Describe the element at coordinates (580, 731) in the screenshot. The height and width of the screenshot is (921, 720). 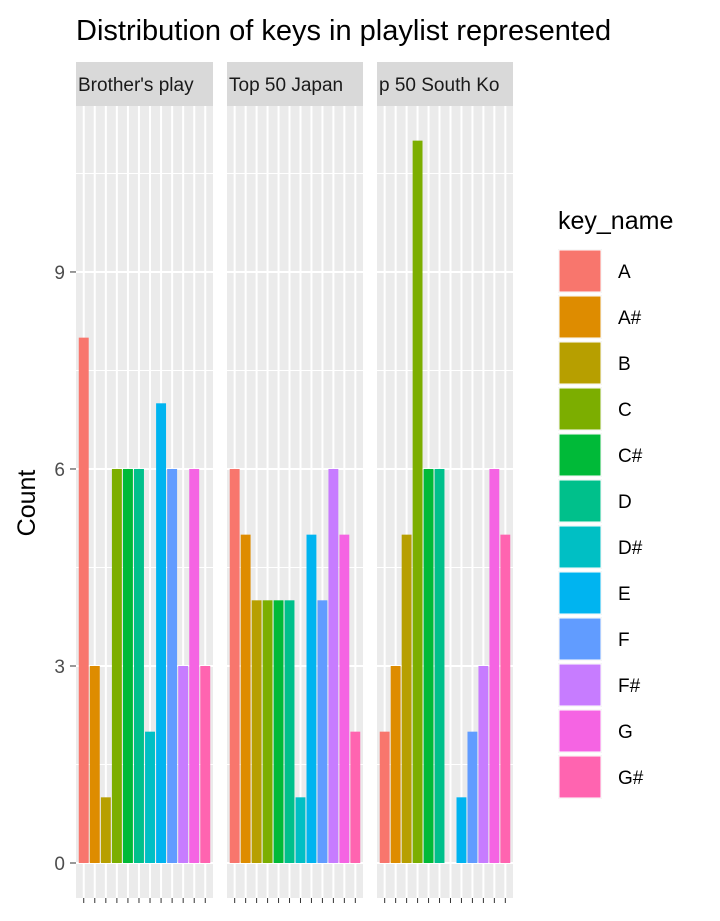
I see `legend-swatch-G` at that location.